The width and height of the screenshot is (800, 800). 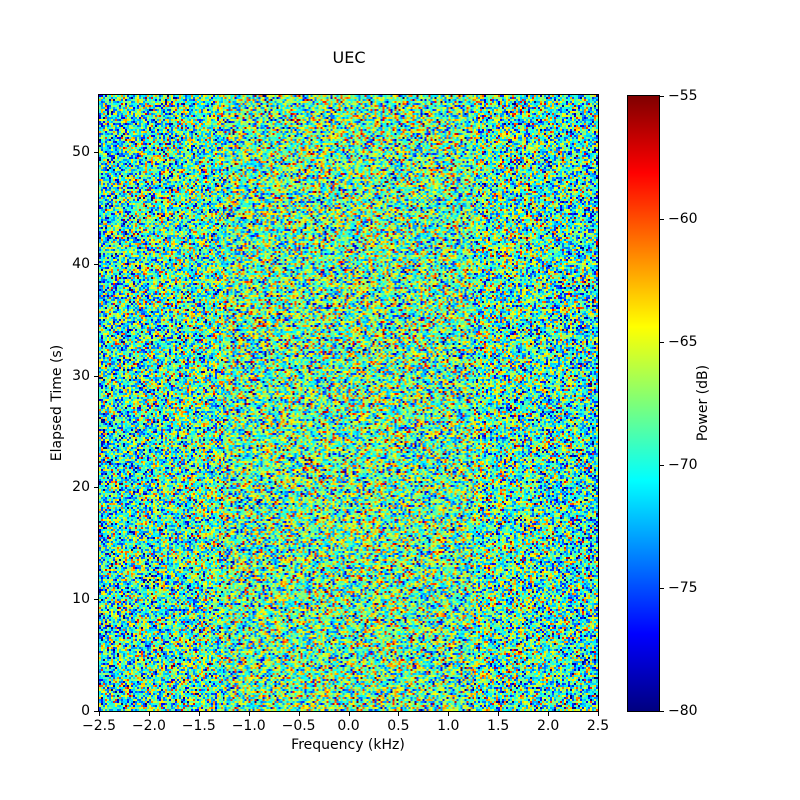 I want to click on colorbar-tick-label: −55, so click(x=683, y=96).